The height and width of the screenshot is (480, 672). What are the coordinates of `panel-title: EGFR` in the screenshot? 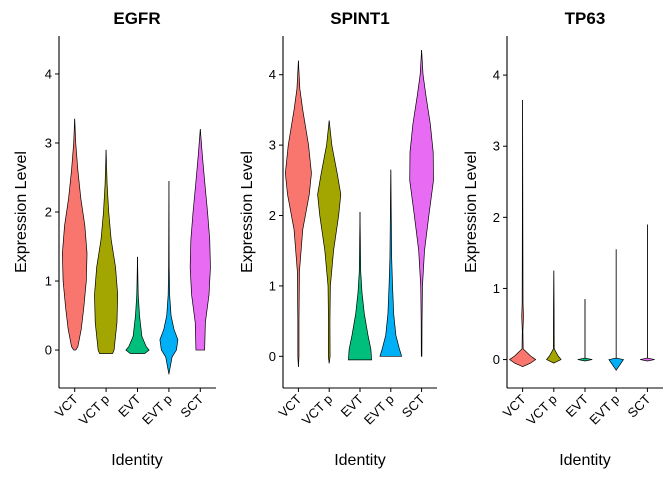 It's located at (136, 18).